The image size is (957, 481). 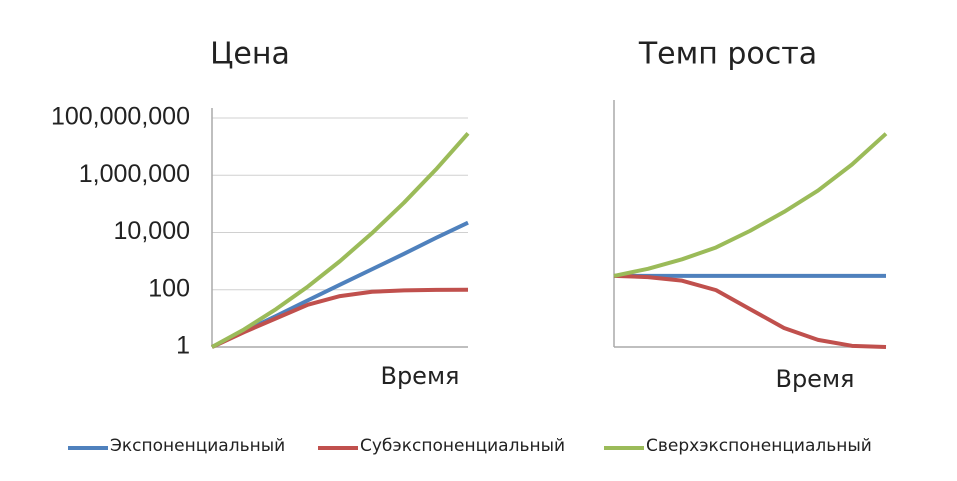 I want to click on legend-label: Экспоненциальный, so click(x=197, y=446).